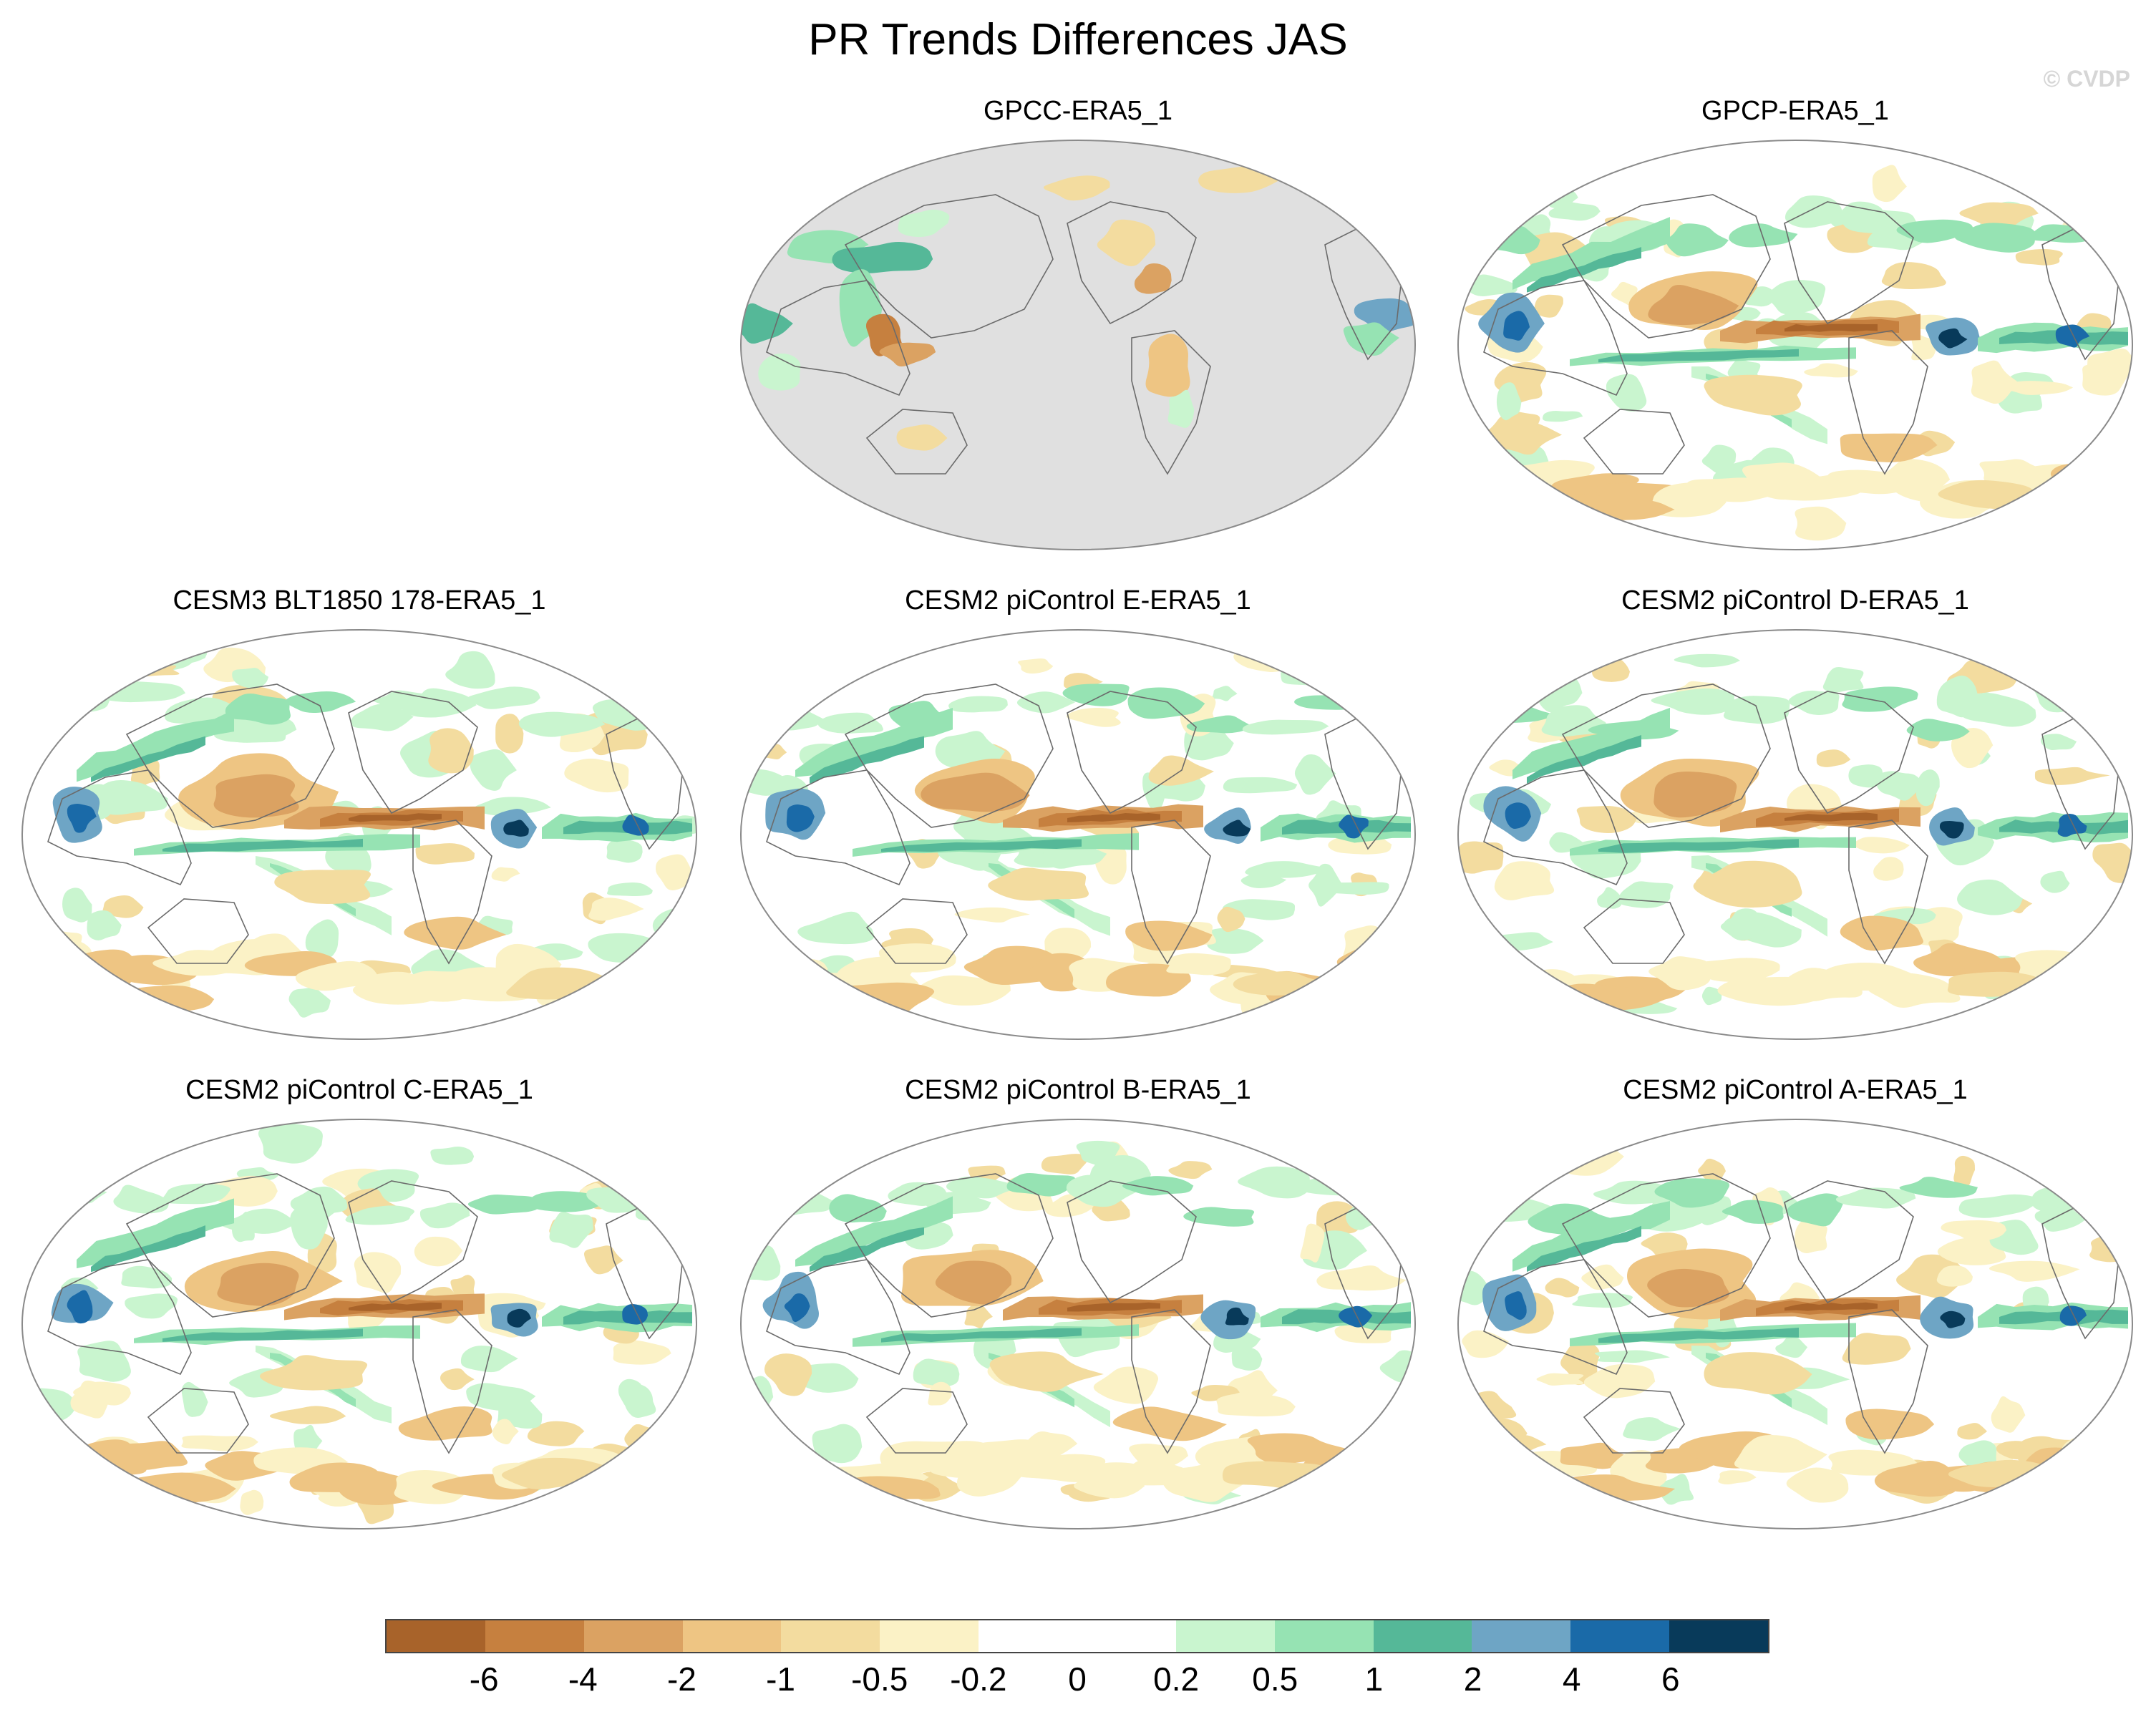 The width and height of the screenshot is (2156, 1712). What do you see at coordinates (880, 1679) in the screenshot?
I see `colorbar-tick-label: -0.5` at bounding box center [880, 1679].